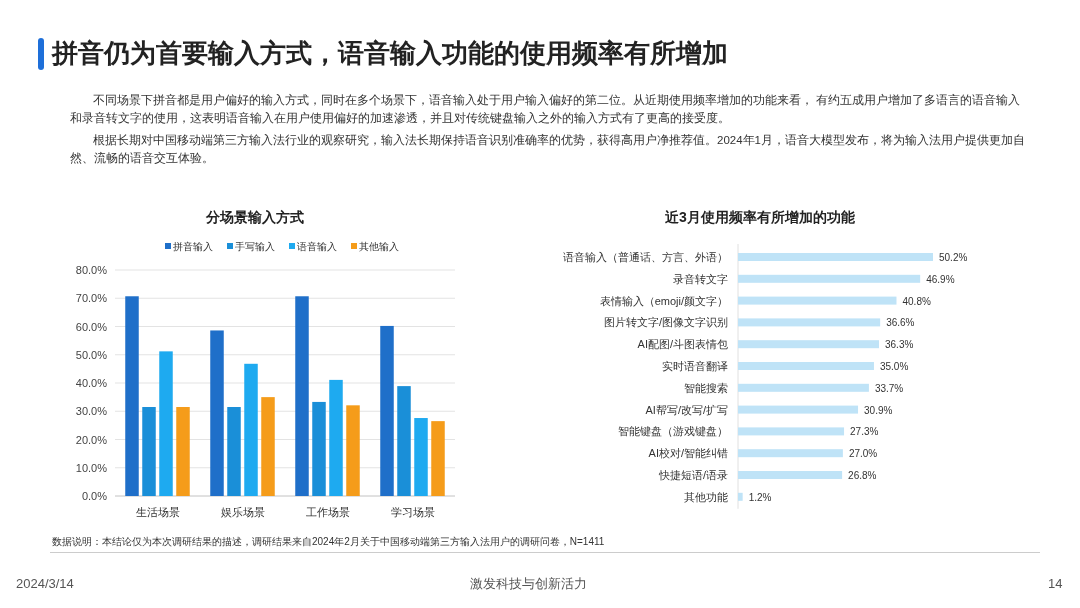  Describe the element at coordinates (91, 467) in the screenshot. I see `y-tick-label: 10.0%` at that location.